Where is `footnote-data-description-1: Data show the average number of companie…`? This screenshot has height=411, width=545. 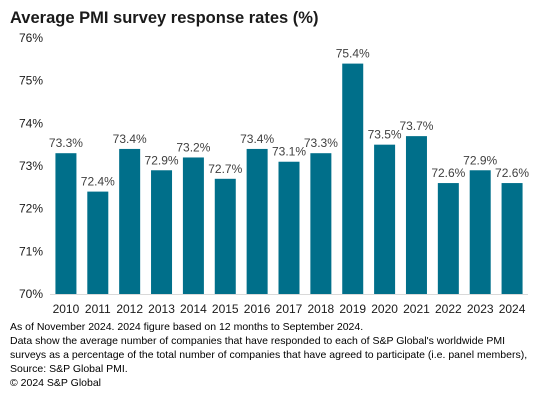 footnote-data-description-1: Data show the average number of companie… is located at coordinates (258, 341).